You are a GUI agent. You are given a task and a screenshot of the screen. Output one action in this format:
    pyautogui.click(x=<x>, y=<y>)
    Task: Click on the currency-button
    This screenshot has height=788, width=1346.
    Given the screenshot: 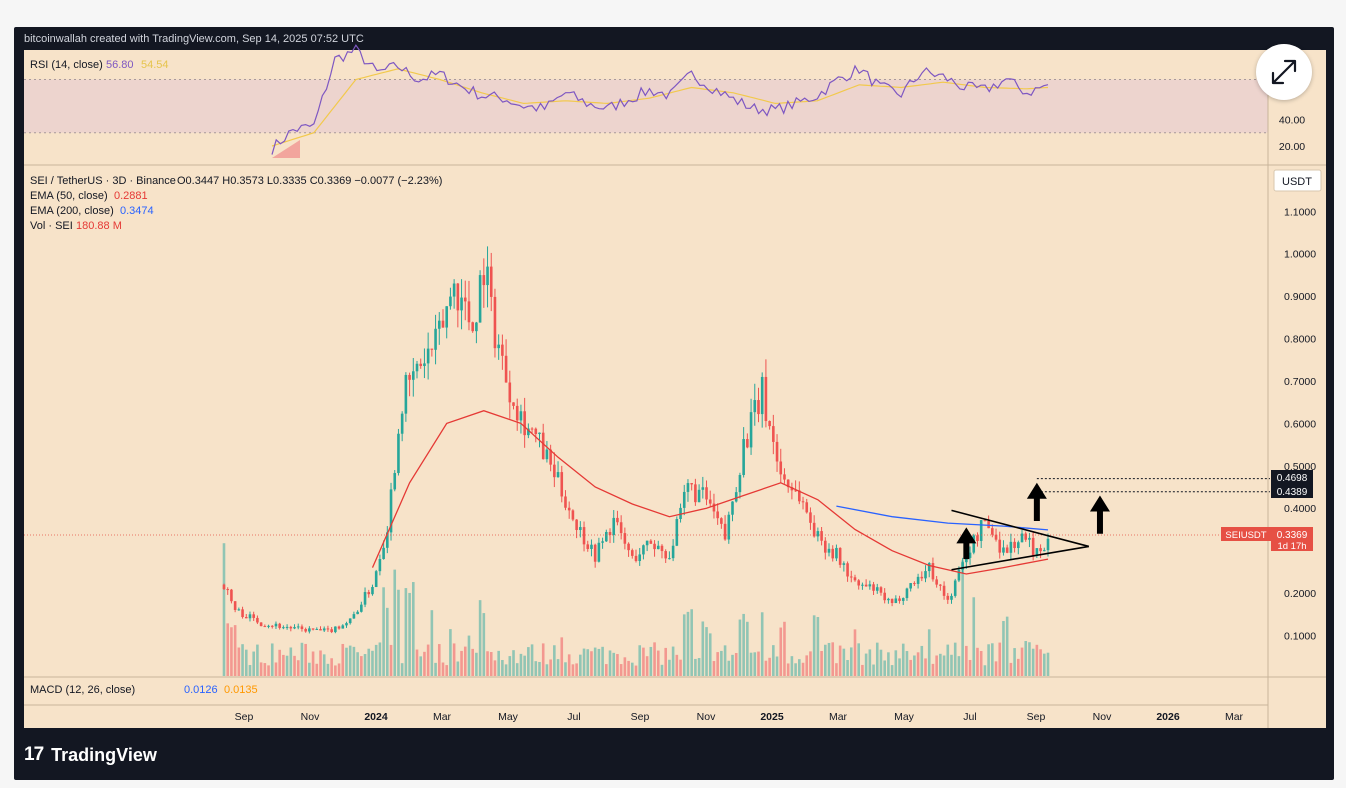 What is the action you would take?
    pyautogui.click(x=1297, y=180)
    